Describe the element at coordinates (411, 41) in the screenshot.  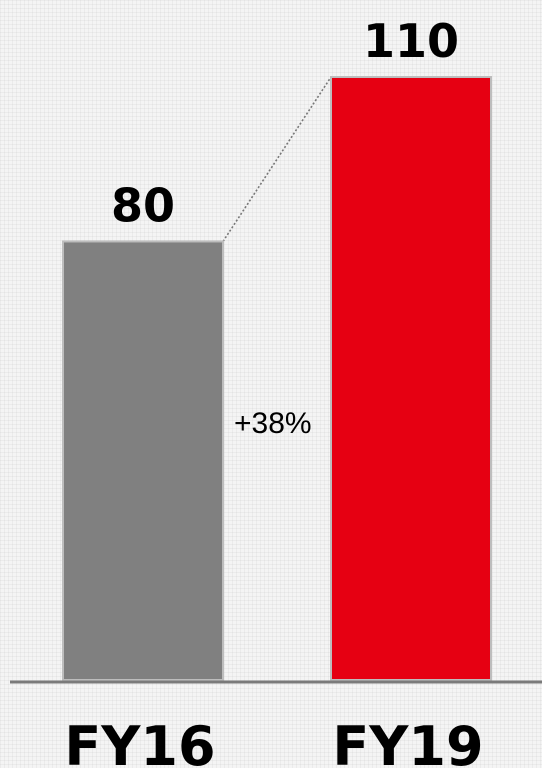
I see `value-label-fy19: 110` at that location.